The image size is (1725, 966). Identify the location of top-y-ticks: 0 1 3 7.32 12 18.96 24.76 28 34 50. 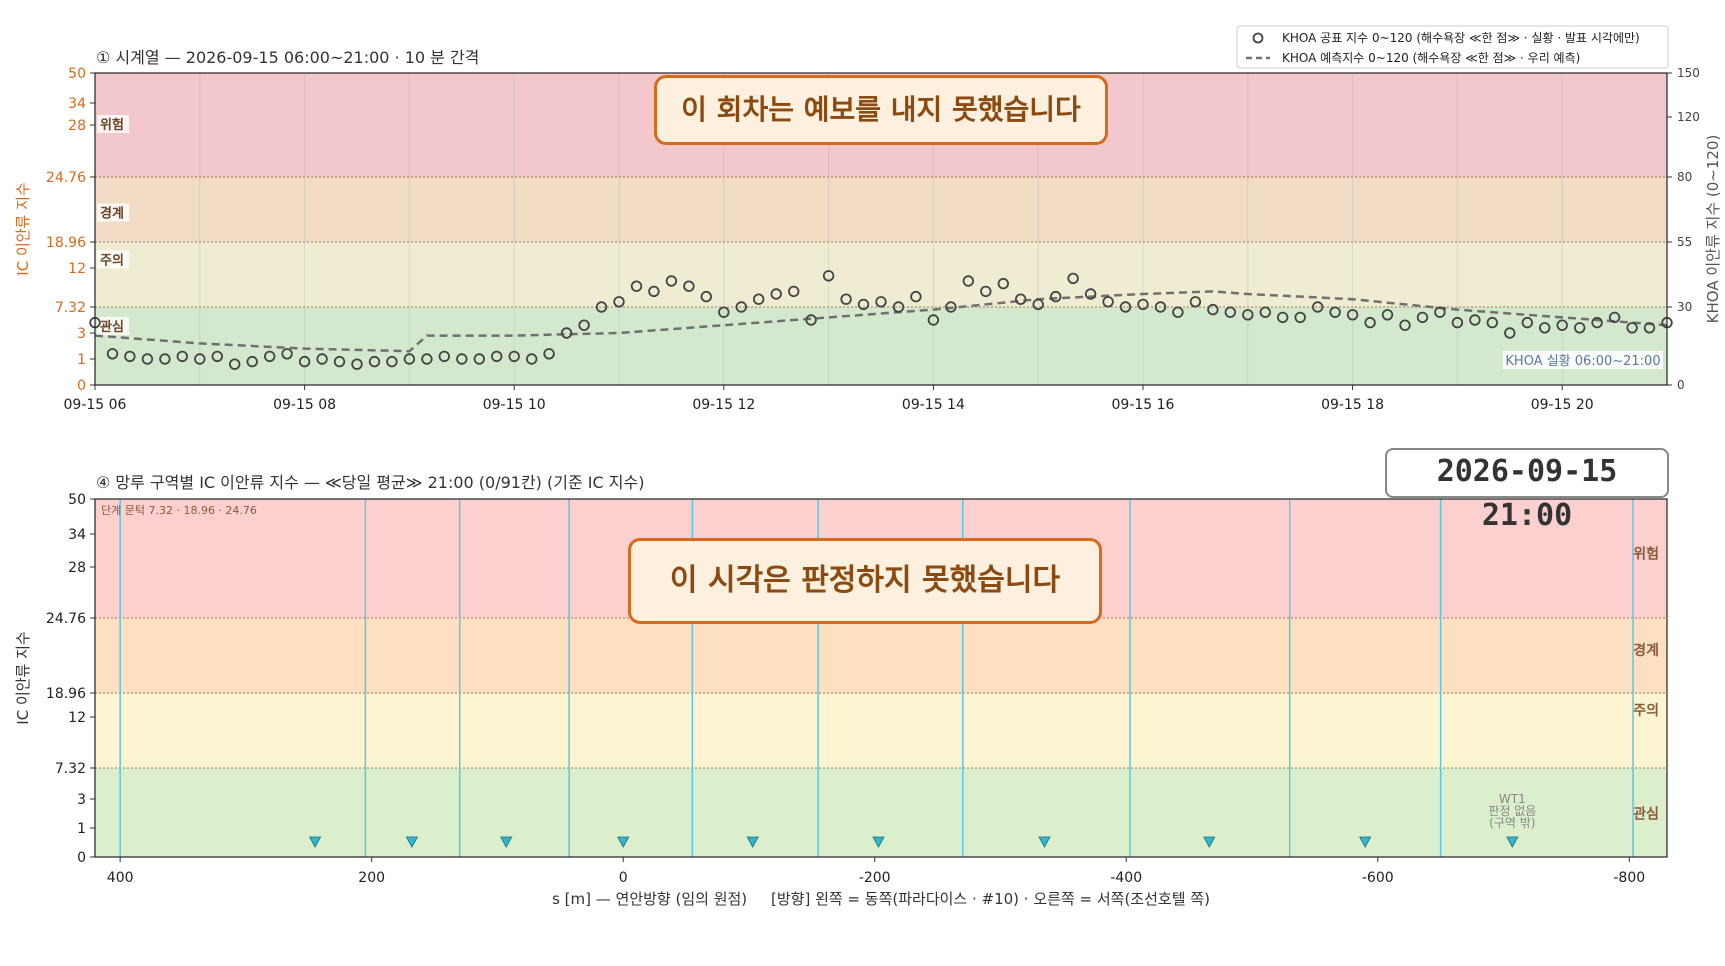
(70, 230).